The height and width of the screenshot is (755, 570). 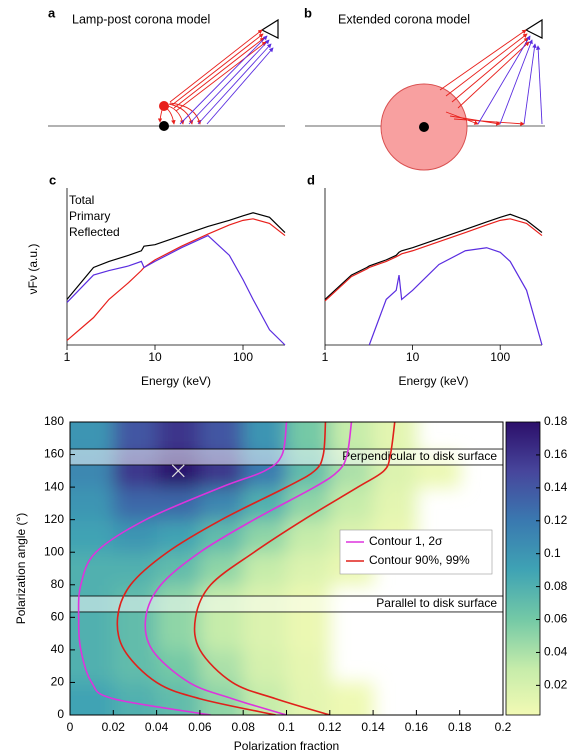 What do you see at coordinates (424, 88) in the screenshot?
I see `panel-b-diagram: b Extended corona model` at bounding box center [424, 88].